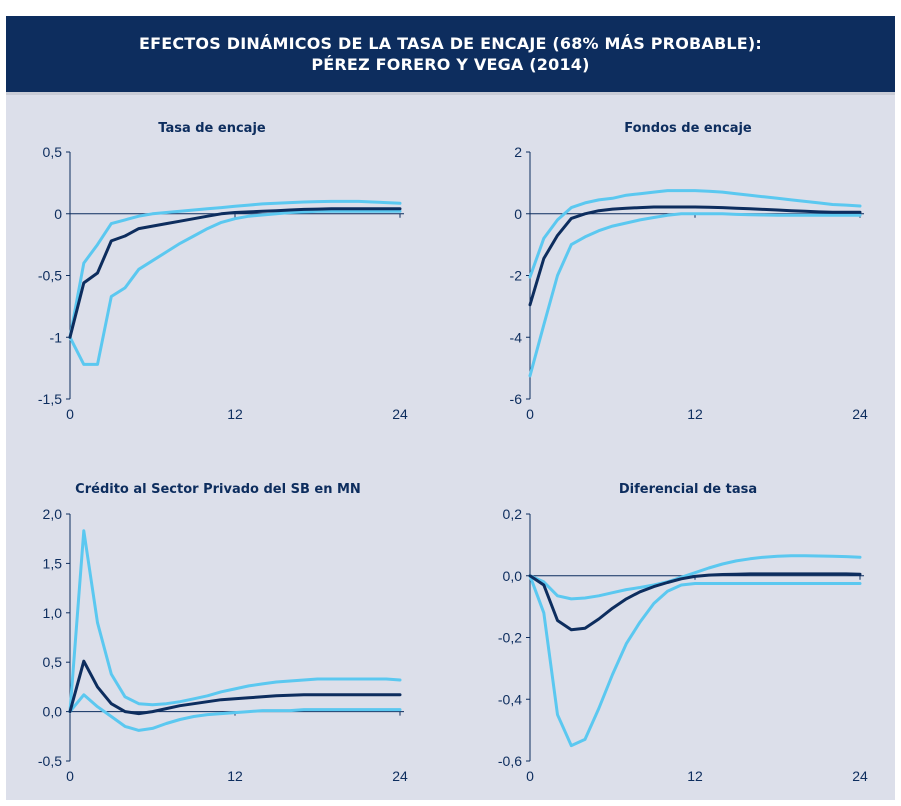 The width and height of the screenshot is (901, 806). I want to click on chart-title: Crédito al Sector Privado del SB en MN, so click(218, 489).